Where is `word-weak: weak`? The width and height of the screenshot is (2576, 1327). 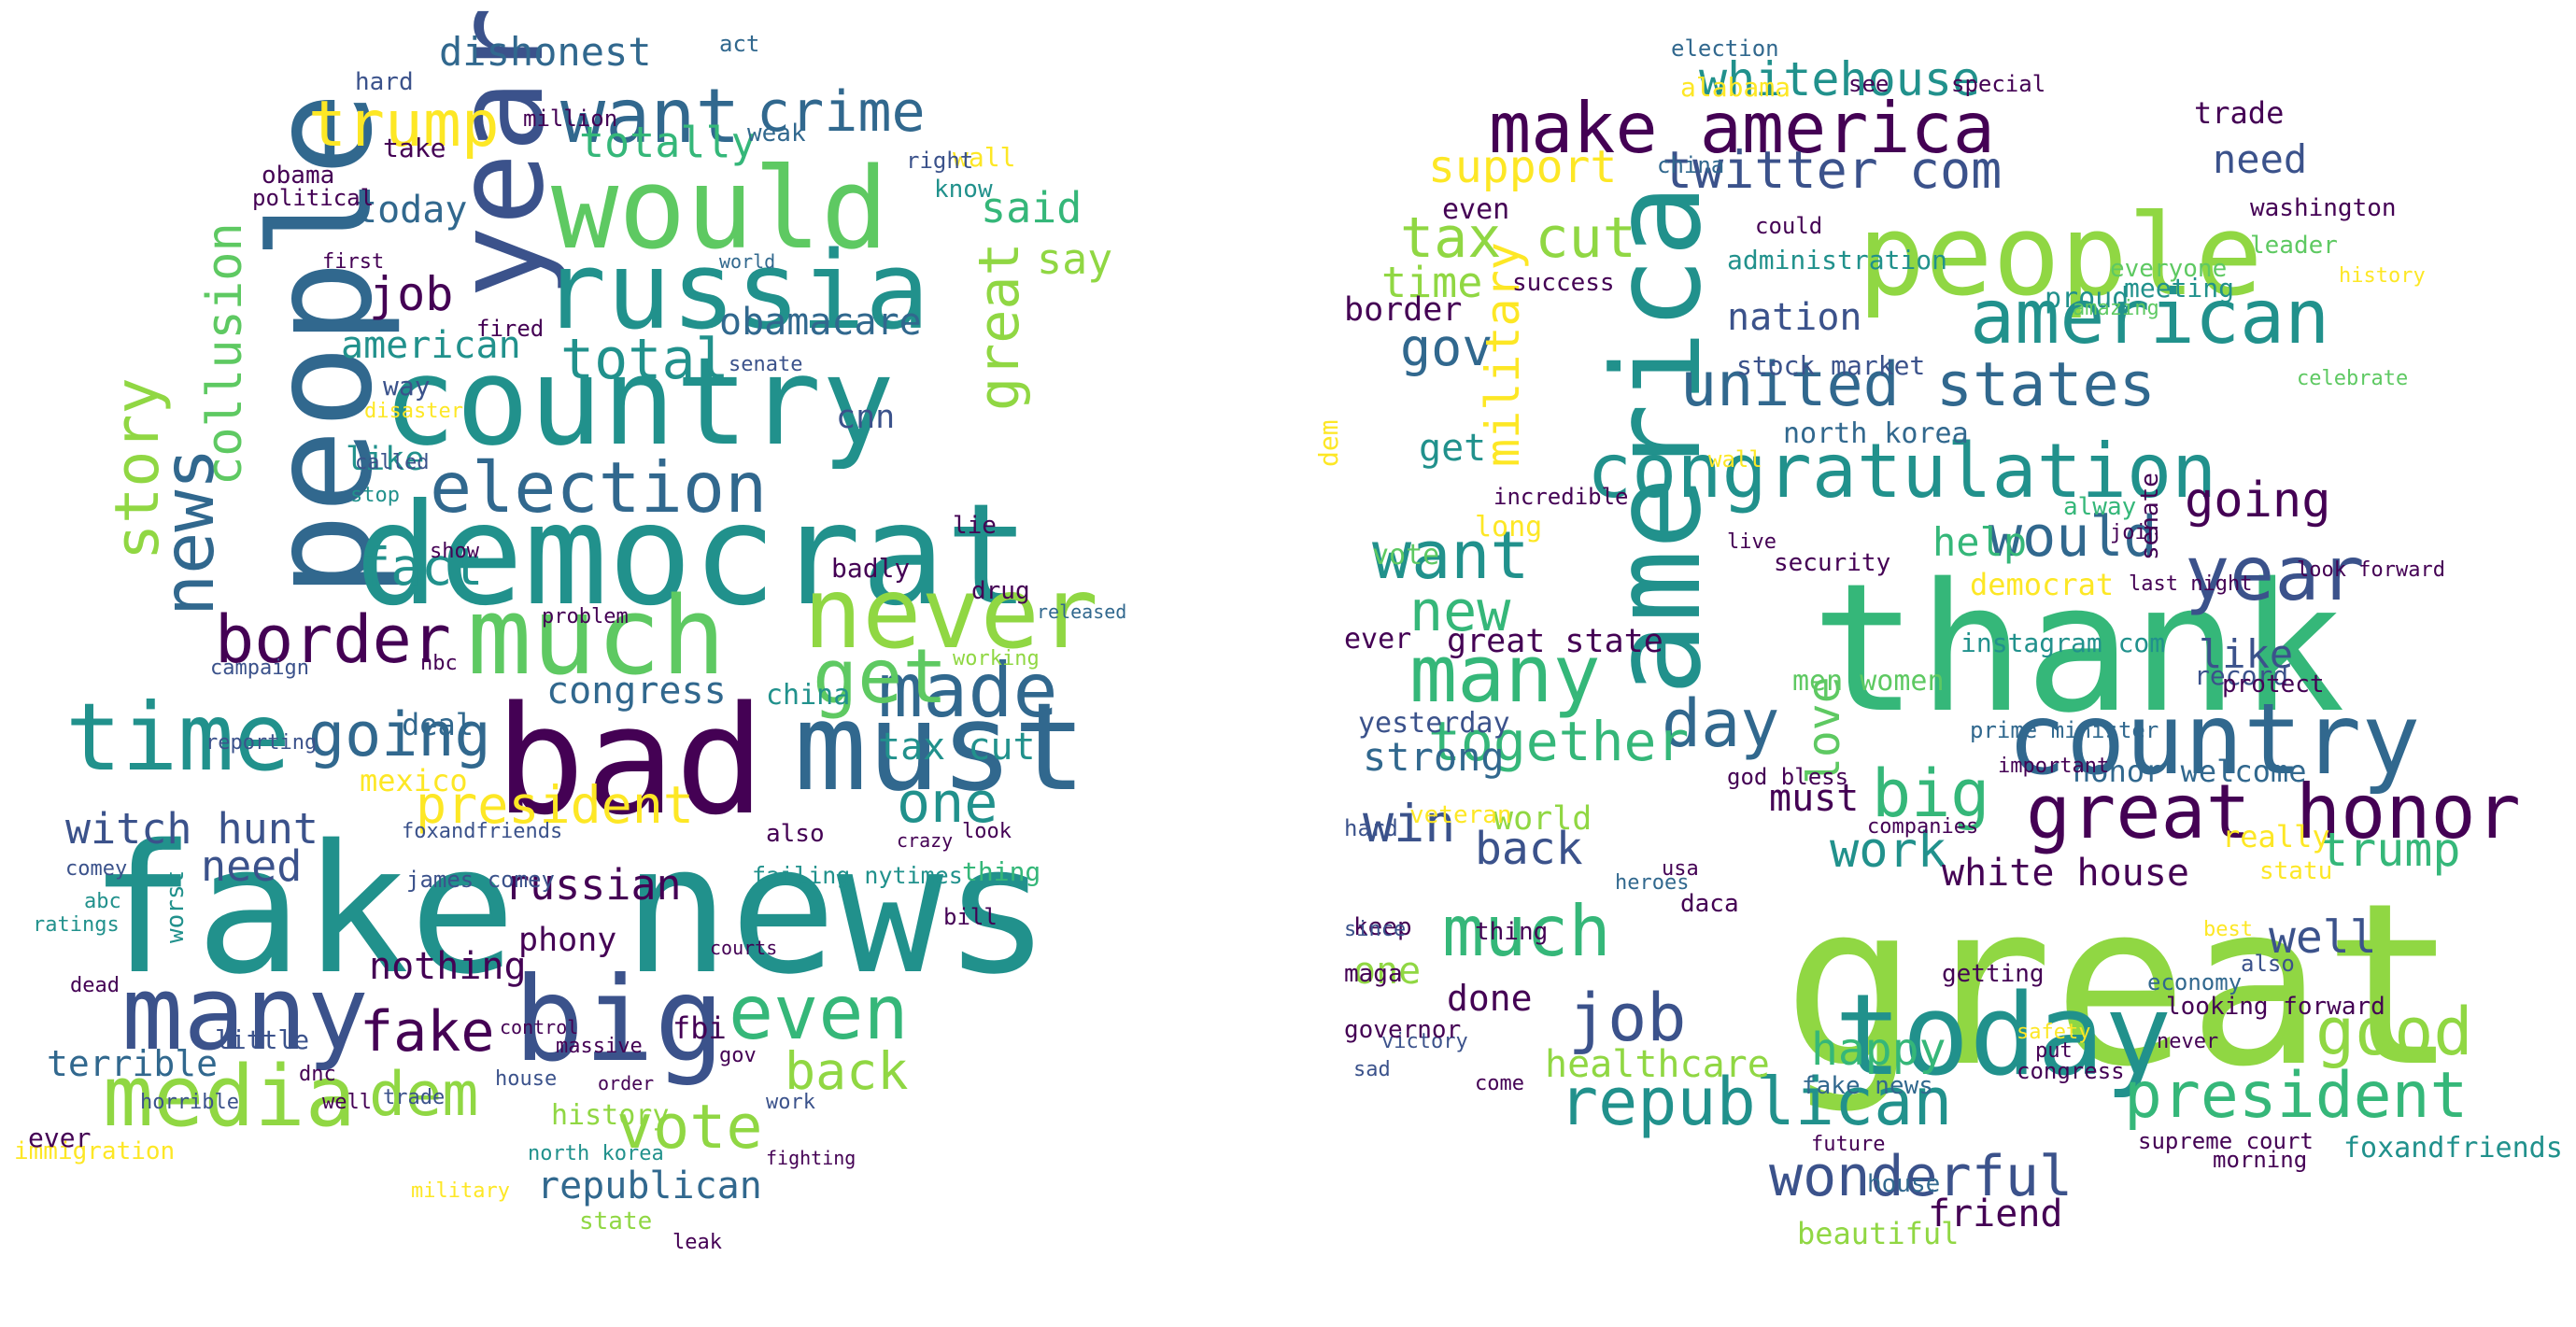 word-weak: weak is located at coordinates (776, 134).